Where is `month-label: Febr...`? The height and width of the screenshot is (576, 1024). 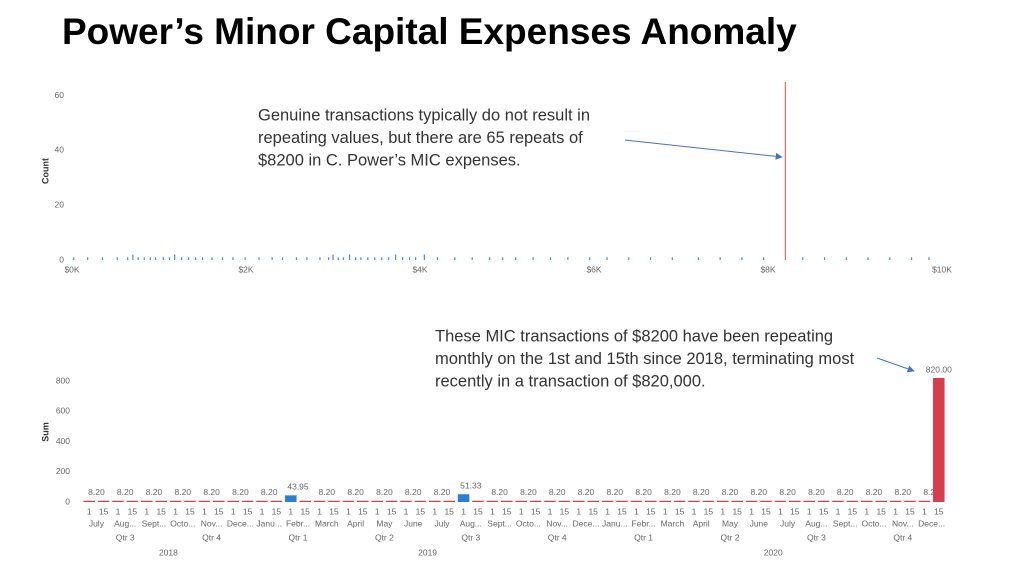
month-label: Febr... is located at coordinates (644, 523).